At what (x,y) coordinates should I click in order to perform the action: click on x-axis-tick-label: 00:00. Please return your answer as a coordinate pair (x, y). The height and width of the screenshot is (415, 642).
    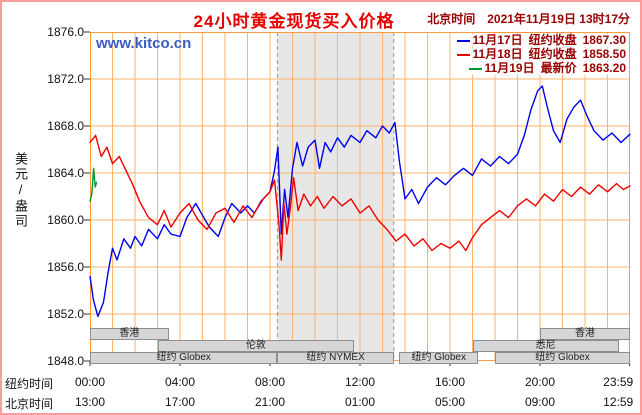
    Looking at the image, I should click on (90, 382).